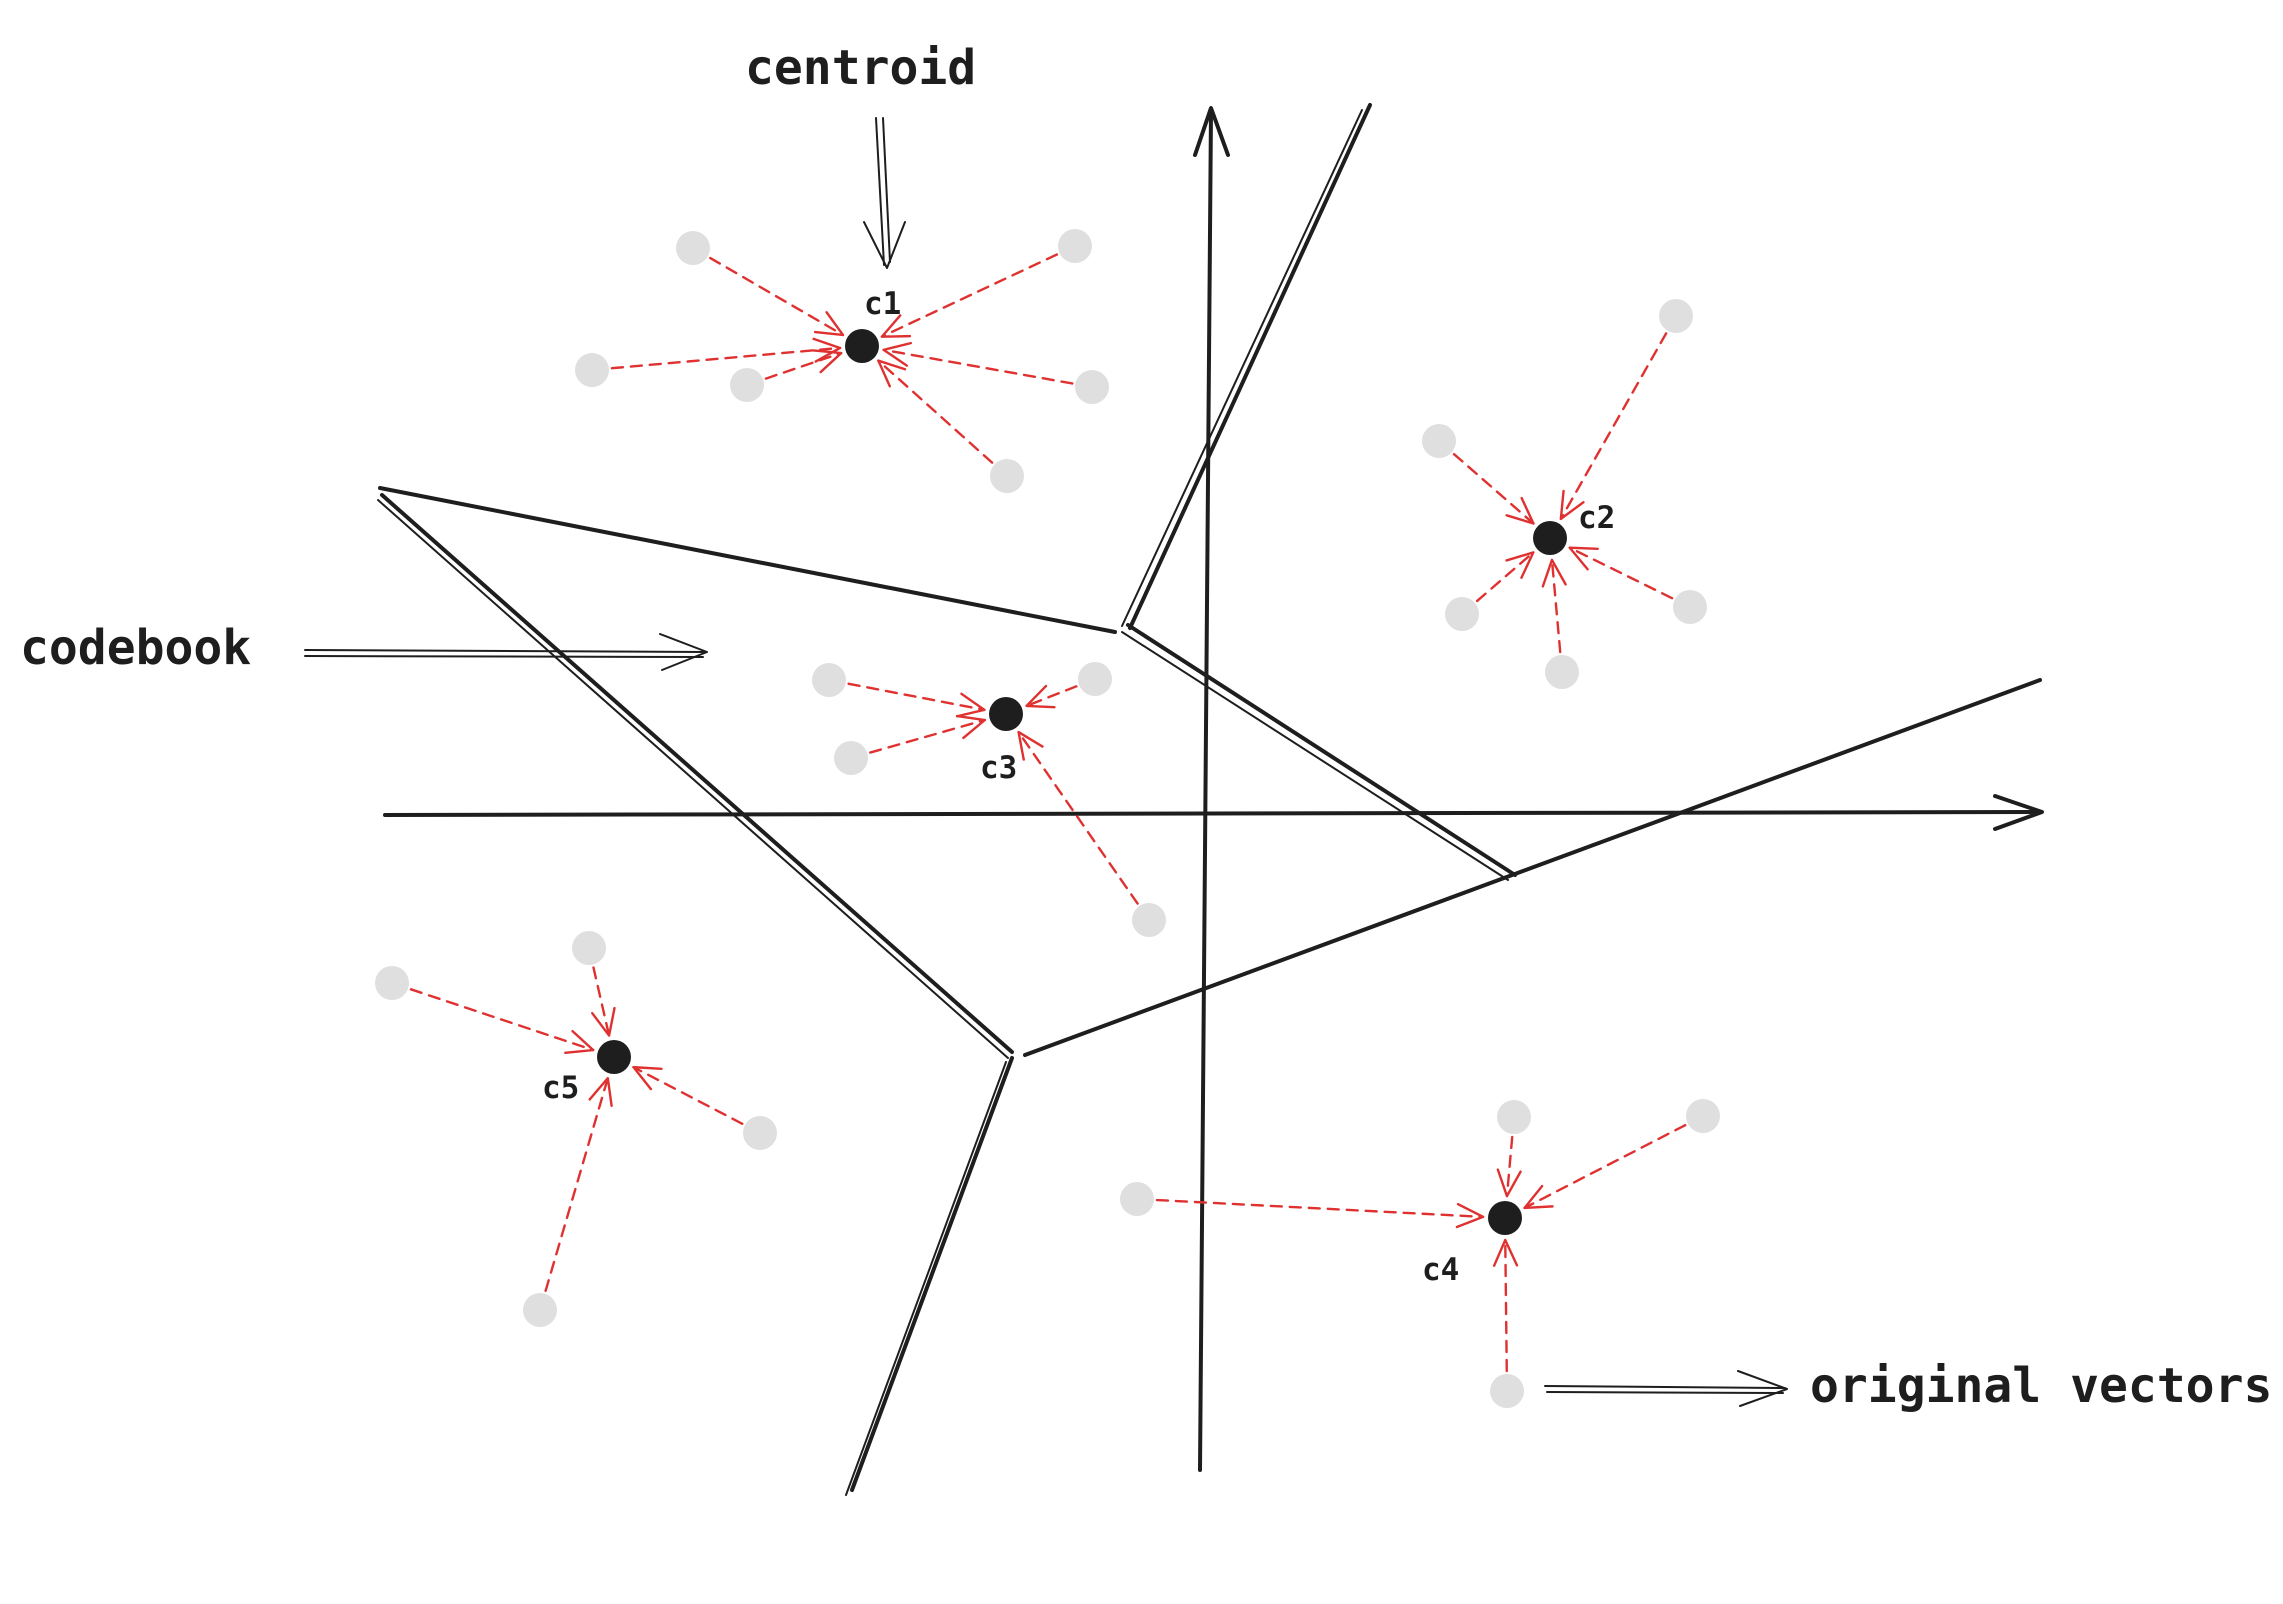  What do you see at coordinates (1006, 714) in the screenshot?
I see `centroid-c3` at bounding box center [1006, 714].